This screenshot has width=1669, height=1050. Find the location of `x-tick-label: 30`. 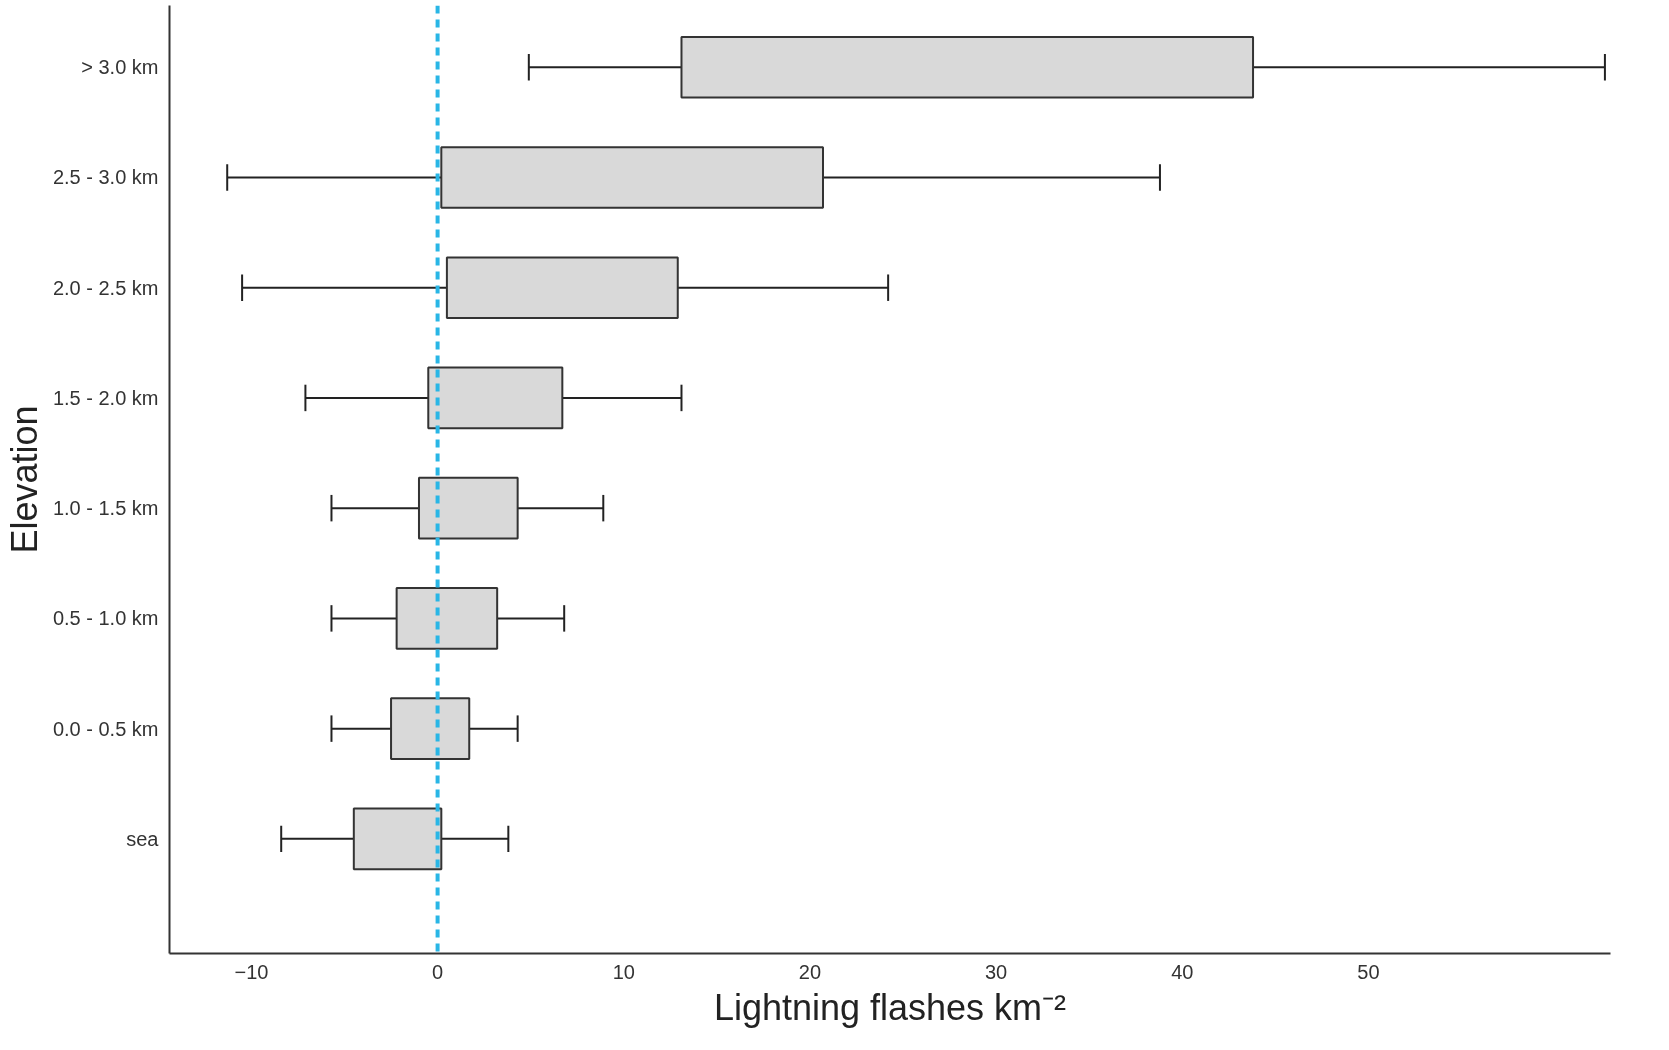

x-tick-label: 30 is located at coordinates (996, 971).